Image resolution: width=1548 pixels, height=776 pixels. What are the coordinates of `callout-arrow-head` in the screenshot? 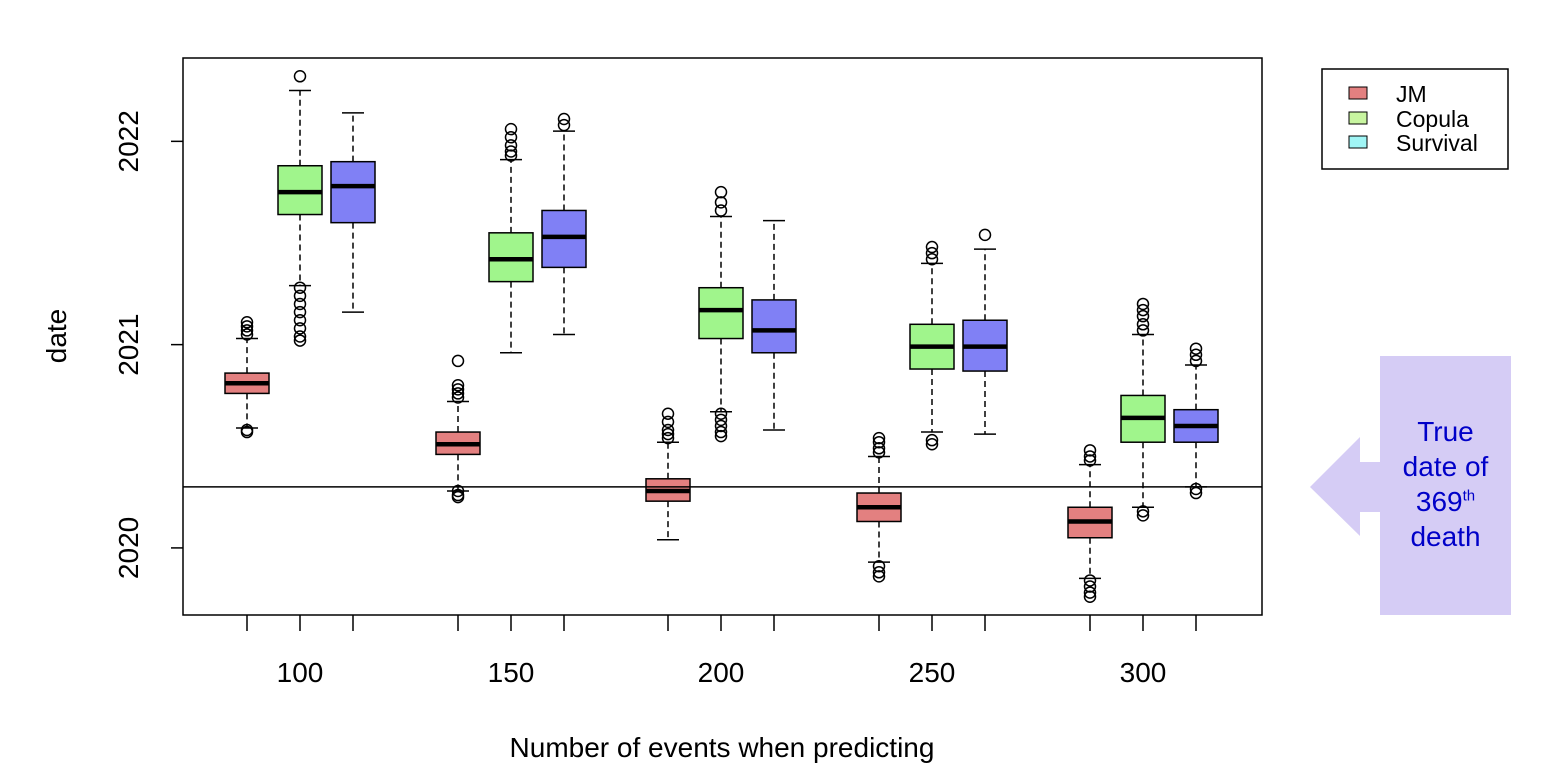 It's located at (1335, 486).